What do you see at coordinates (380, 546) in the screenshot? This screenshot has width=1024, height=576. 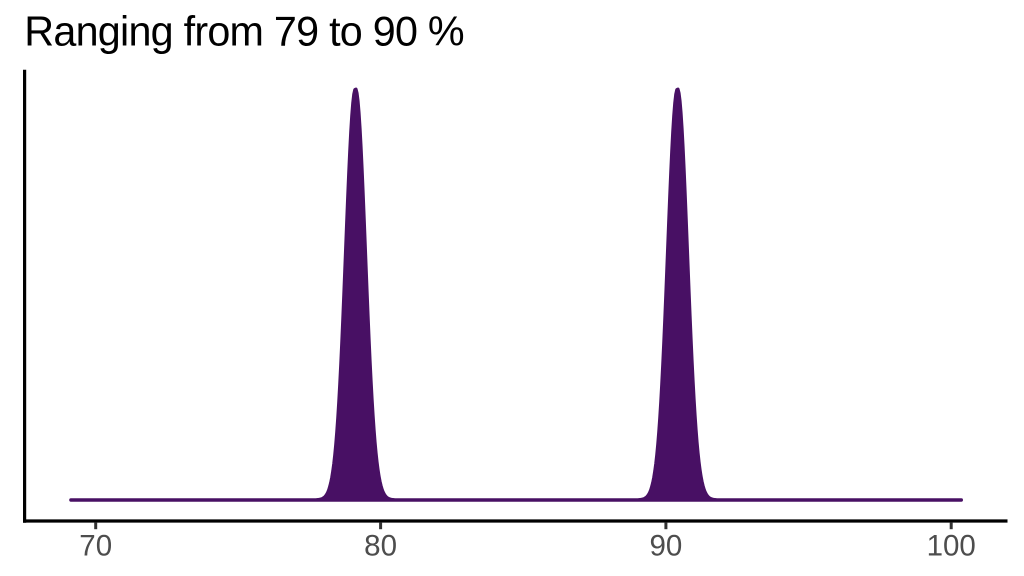 I see `svg-text: 80` at bounding box center [380, 546].